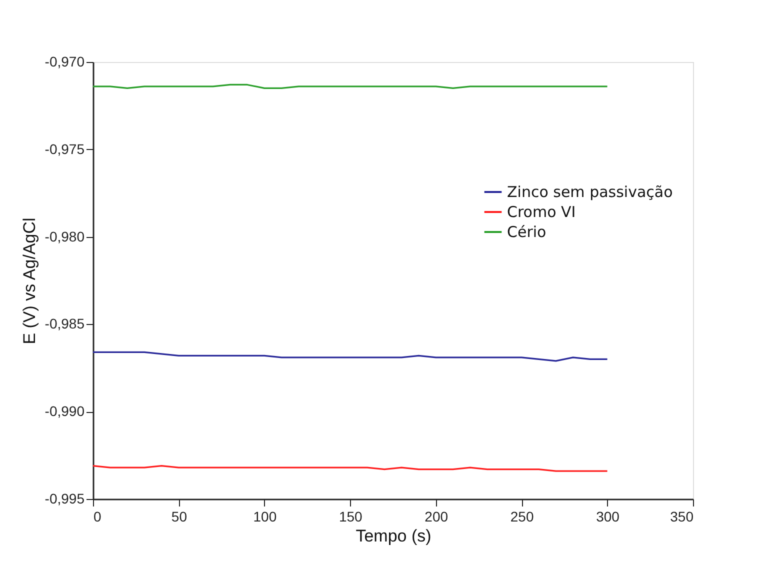 Image resolution: width=771 pixels, height=565 pixels. What do you see at coordinates (265, 516) in the screenshot?
I see `x-tick-label: 100` at bounding box center [265, 516].